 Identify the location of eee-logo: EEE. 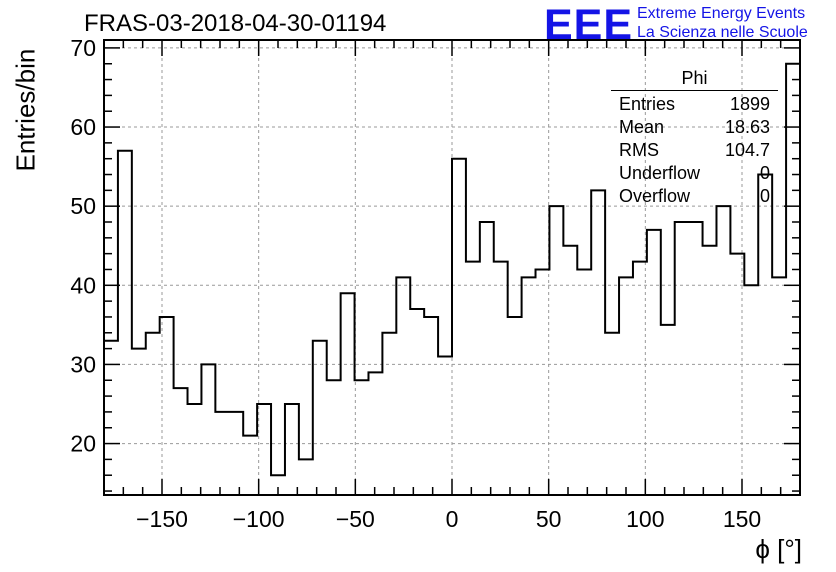
(589, 25).